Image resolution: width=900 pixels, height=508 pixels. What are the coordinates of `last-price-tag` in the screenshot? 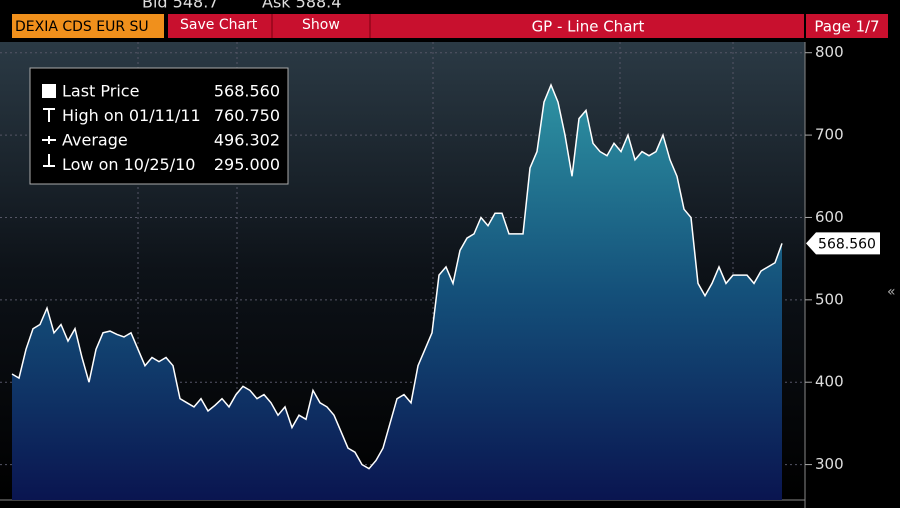 It's located at (843, 243).